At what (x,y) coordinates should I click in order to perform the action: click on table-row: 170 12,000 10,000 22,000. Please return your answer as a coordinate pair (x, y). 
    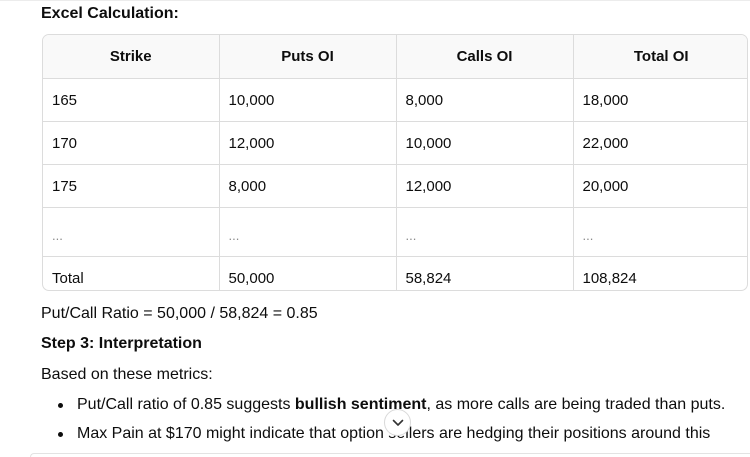
    Looking at the image, I should click on (395, 143).